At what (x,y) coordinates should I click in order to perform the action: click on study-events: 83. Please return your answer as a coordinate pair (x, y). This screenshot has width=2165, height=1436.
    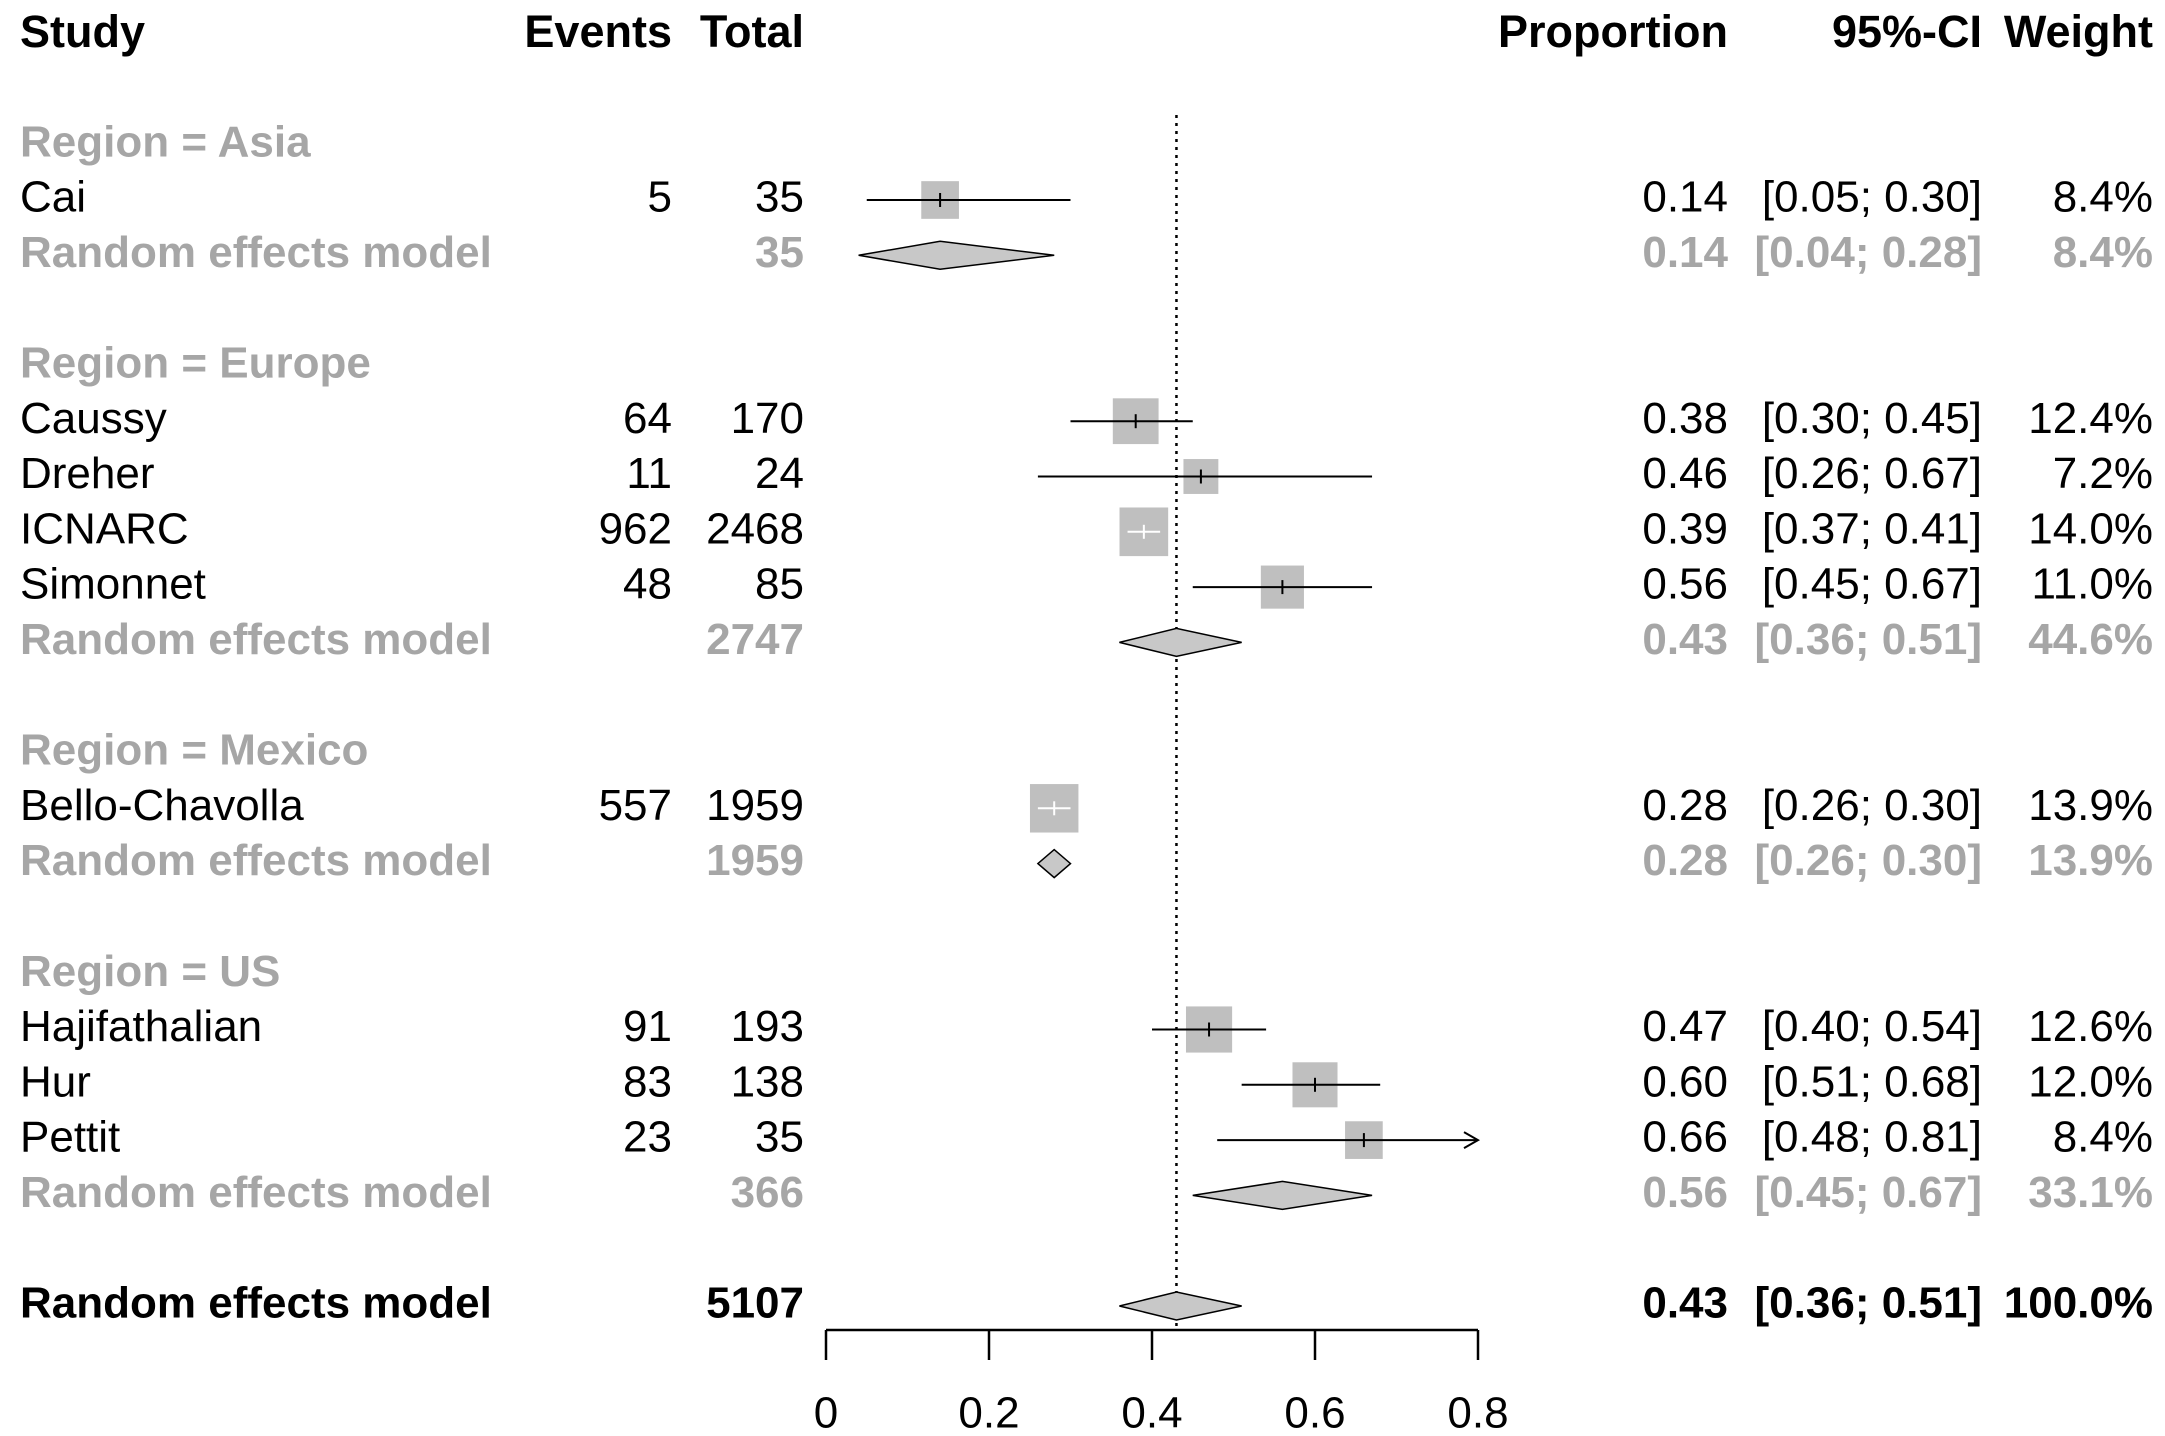
    Looking at the image, I should click on (647, 1081).